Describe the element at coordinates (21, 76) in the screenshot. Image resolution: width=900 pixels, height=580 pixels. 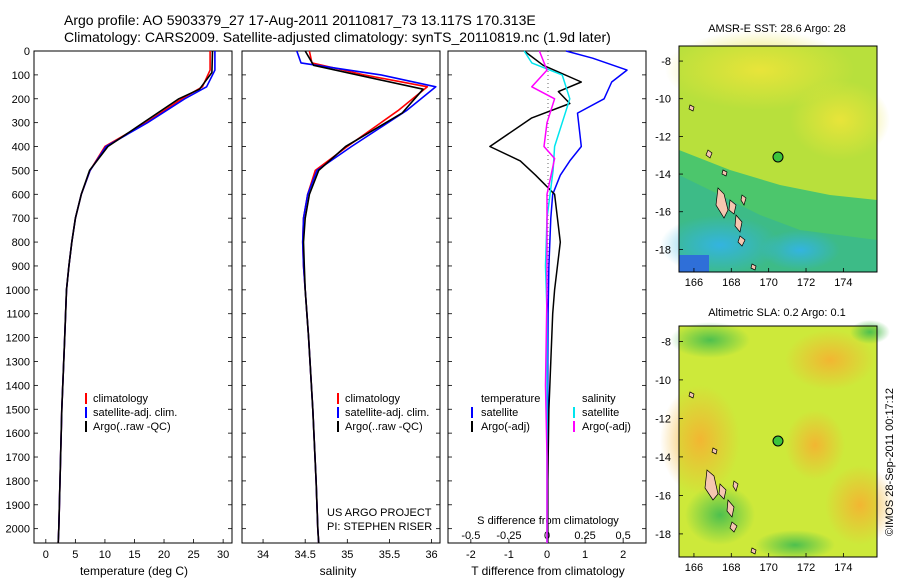
I see `depth-tick-label: 100` at that location.